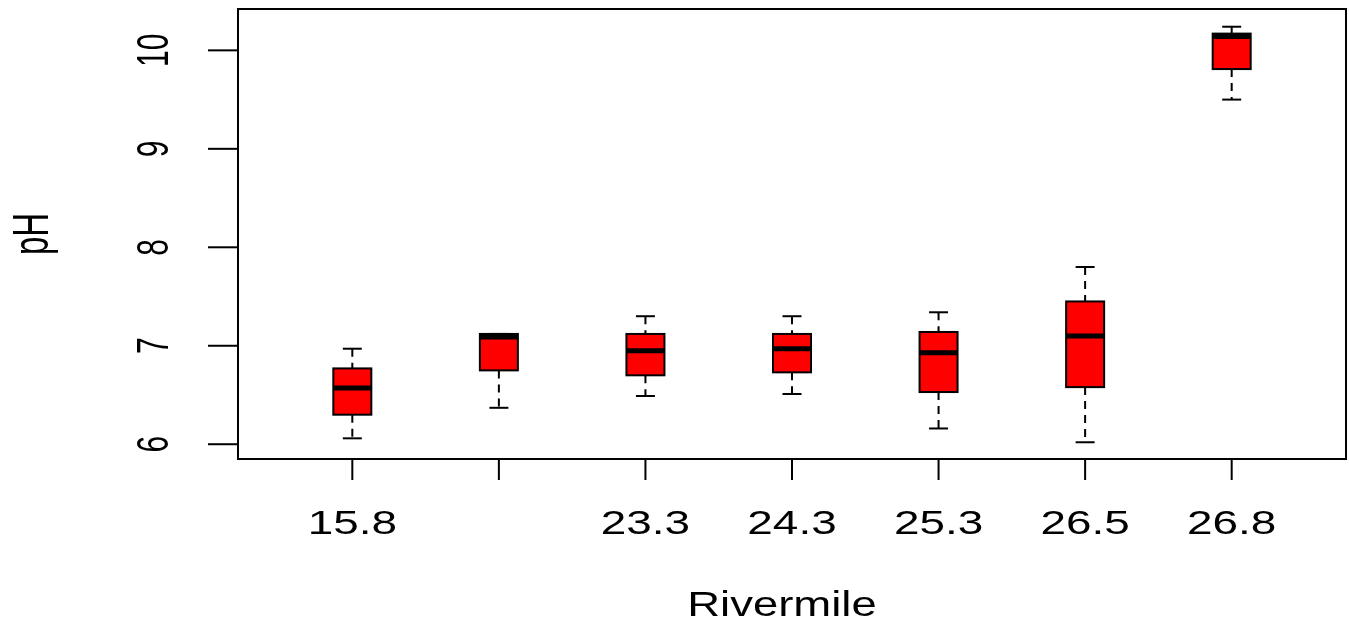 The width and height of the screenshot is (1349, 623). I want to click on x-tick-label: 26.8, so click(1232, 522).